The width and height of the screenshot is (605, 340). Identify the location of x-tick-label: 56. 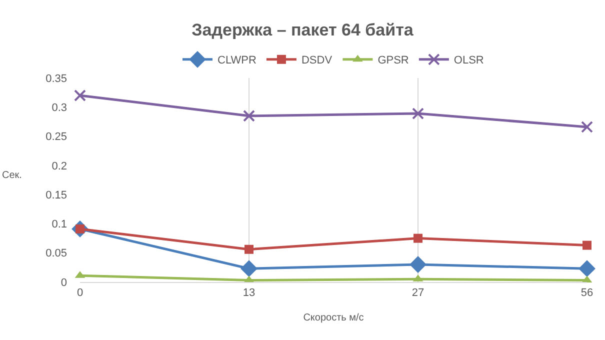
(587, 293).